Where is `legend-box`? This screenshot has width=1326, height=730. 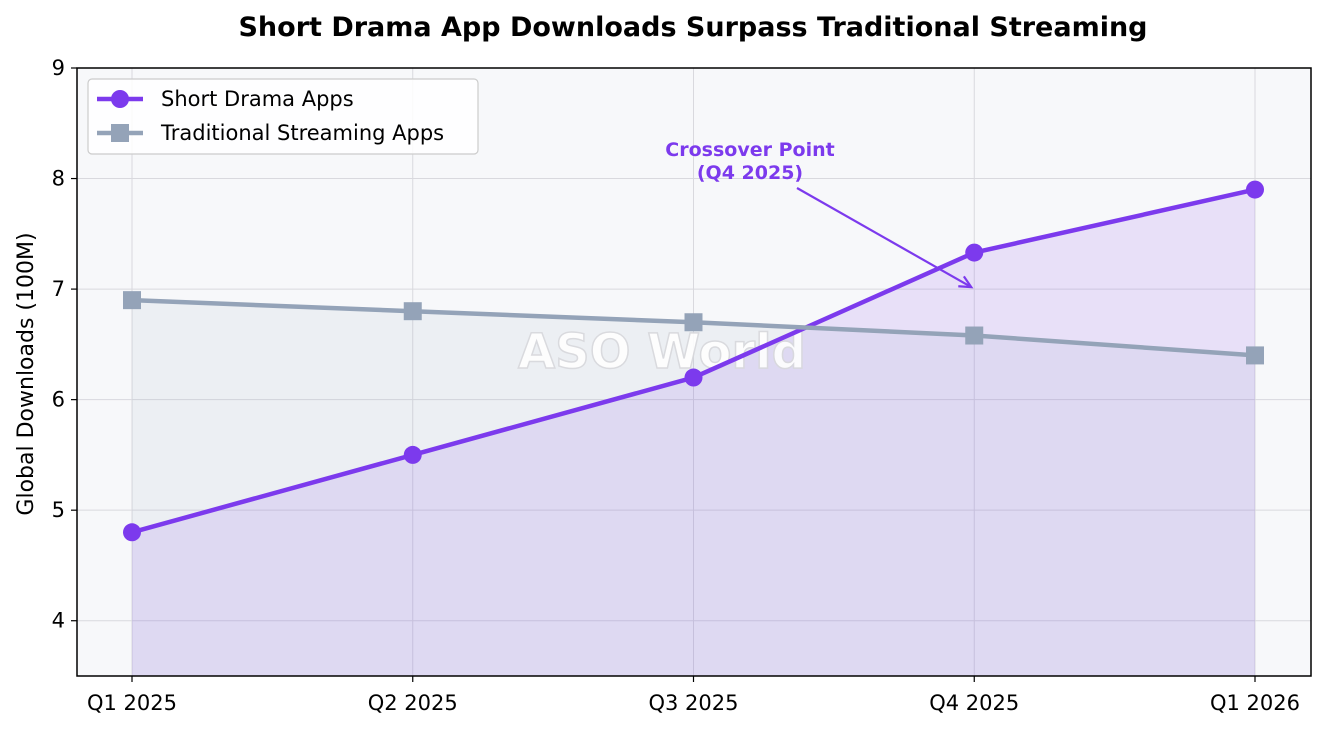
legend-box is located at coordinates (283, 116).